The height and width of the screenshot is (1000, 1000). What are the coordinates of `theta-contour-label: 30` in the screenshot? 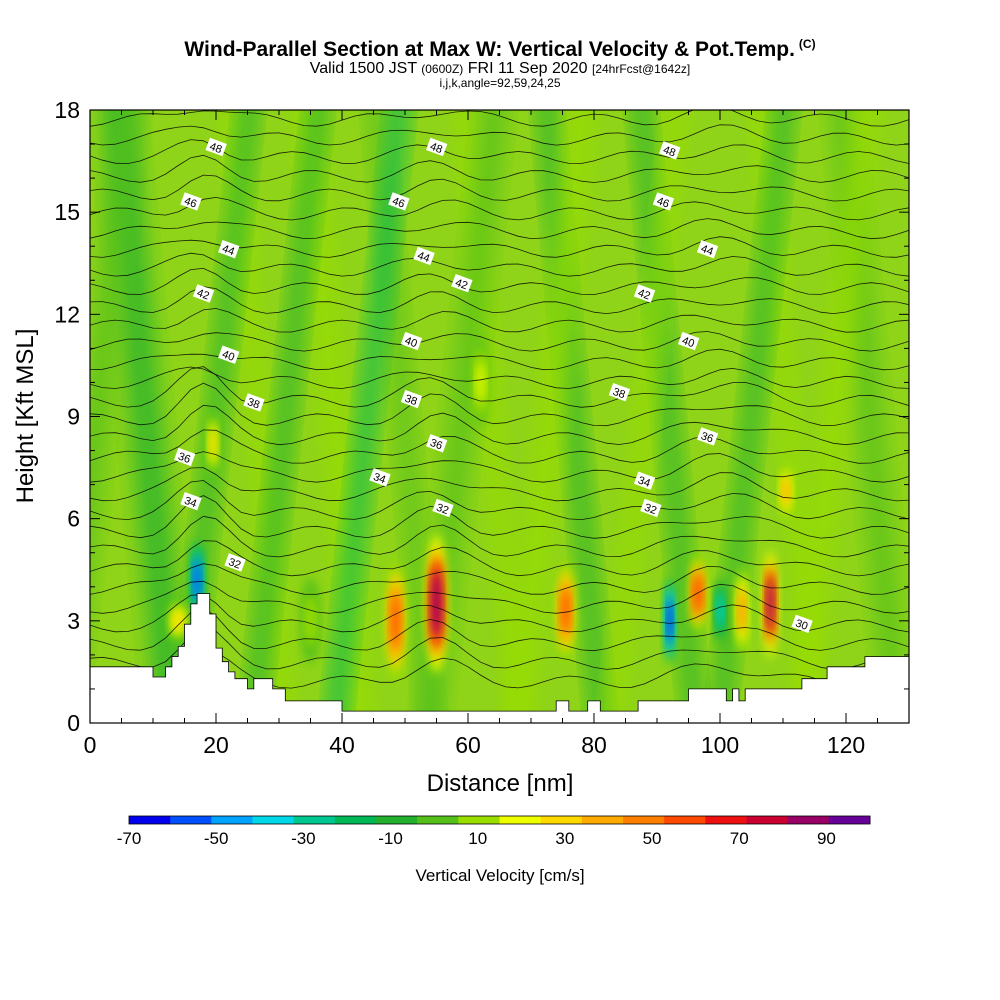 It's located at (802, 623).